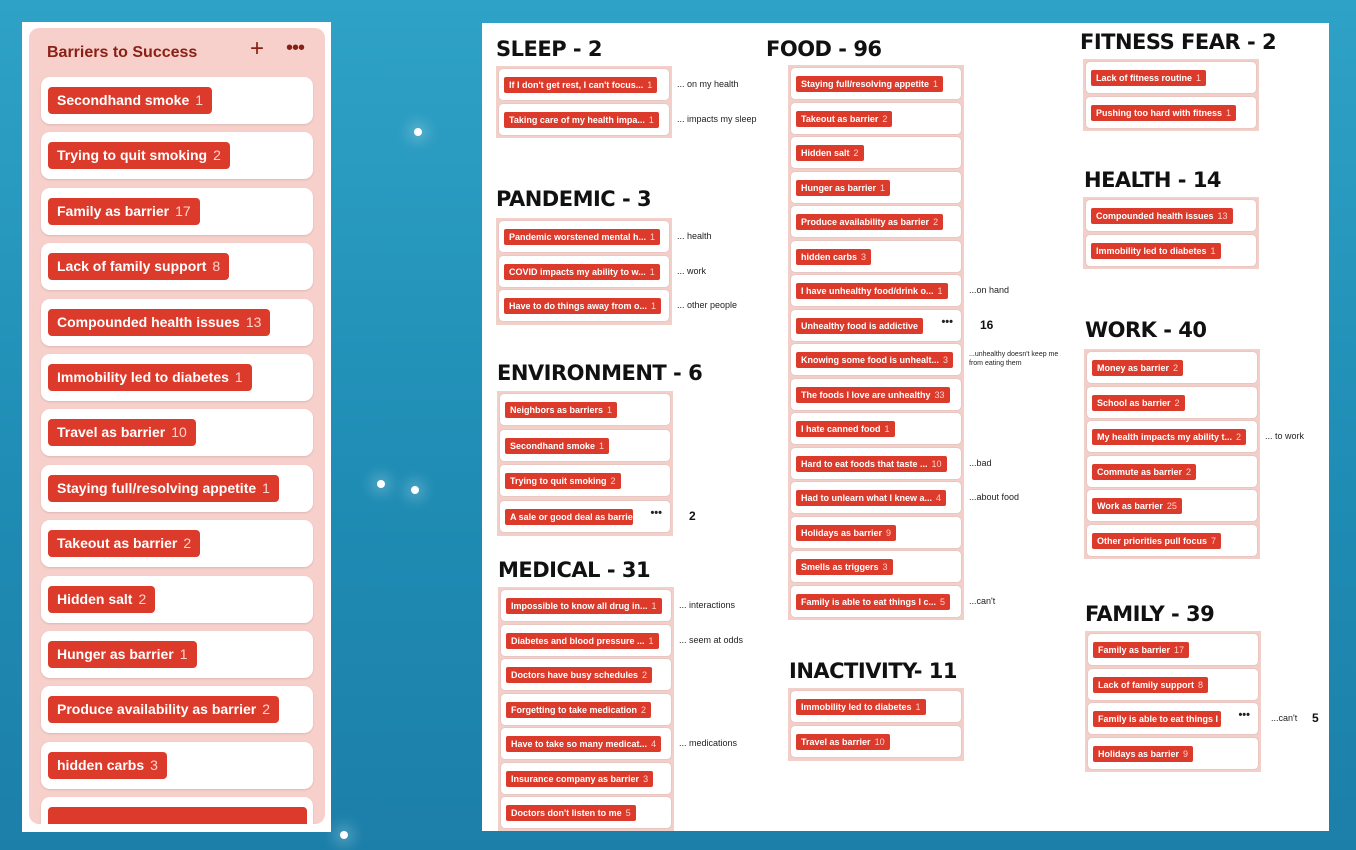 This screenshot has height=850, width=1356. Describe the element at coordinates (872, 291) in the screenshot. I see `barrier-tag: I have unhealthy food/drink o... 1` at that location.